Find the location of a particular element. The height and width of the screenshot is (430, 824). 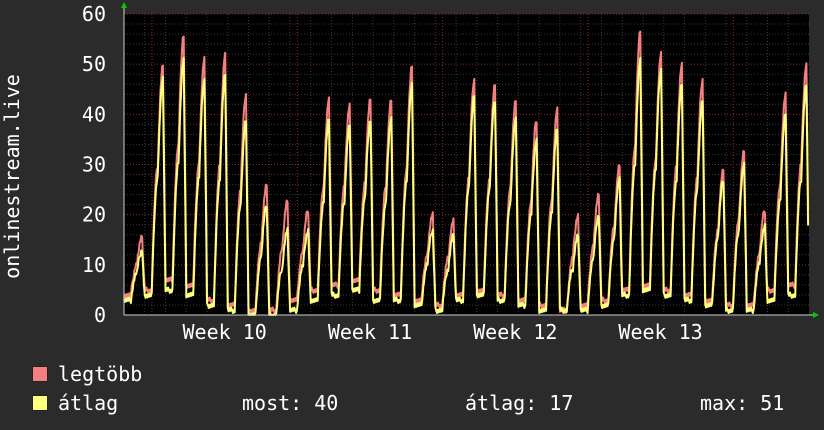

legend-label-max: legtöbb is located at coordinates (100, 374).